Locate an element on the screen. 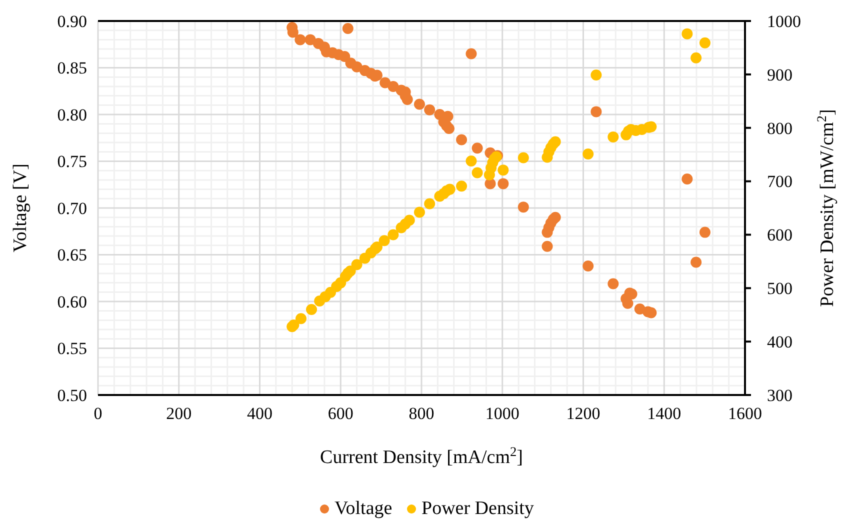  x-tick-label: 0 is located at coordinates (98, 413).